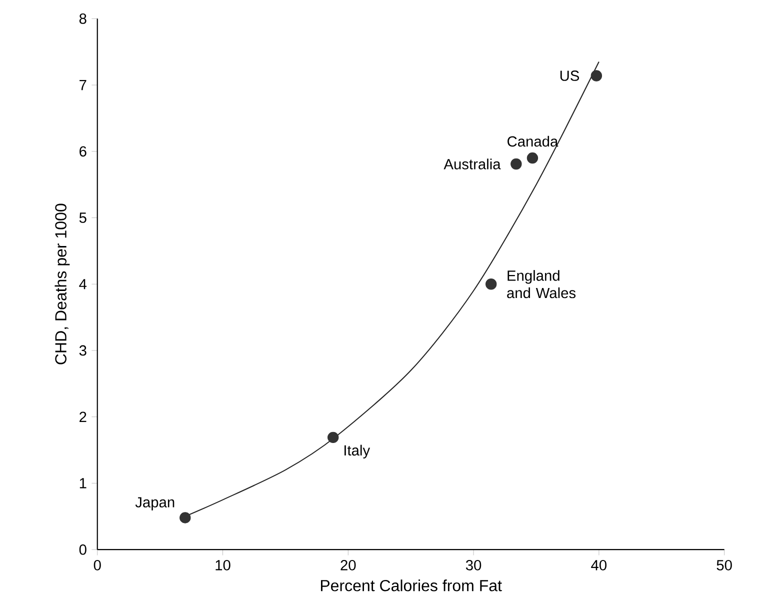  What do you see at coordinates (411, 585) in the screenshot?
I see `x-axis-title: Percent Calories from Fat` at bounding box center [411, 585].